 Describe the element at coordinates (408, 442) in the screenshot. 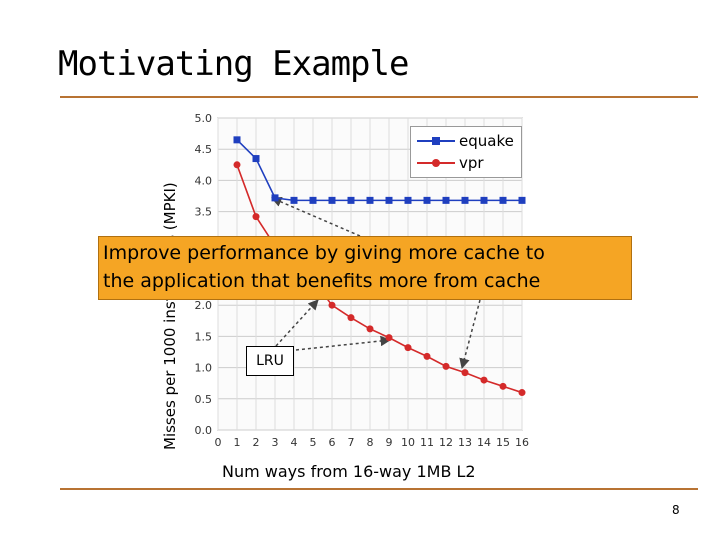

I see `x-tick-label-10: 10` at that location.